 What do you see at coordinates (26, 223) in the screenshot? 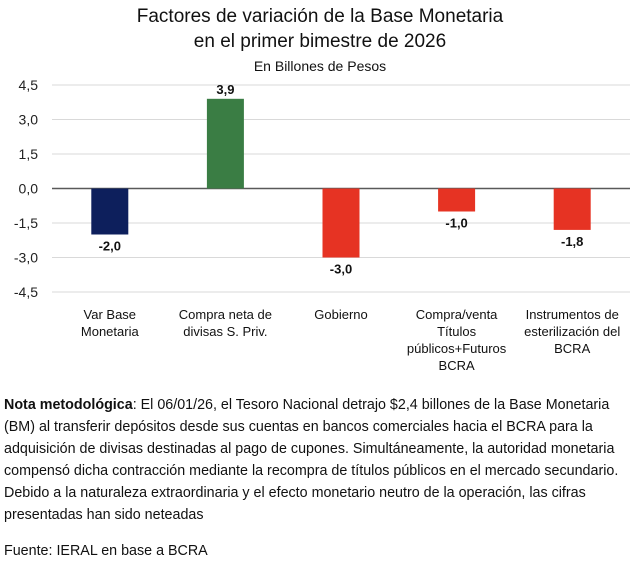
I see `y-tick-label: -1,5` at bounding box center [26, 223].